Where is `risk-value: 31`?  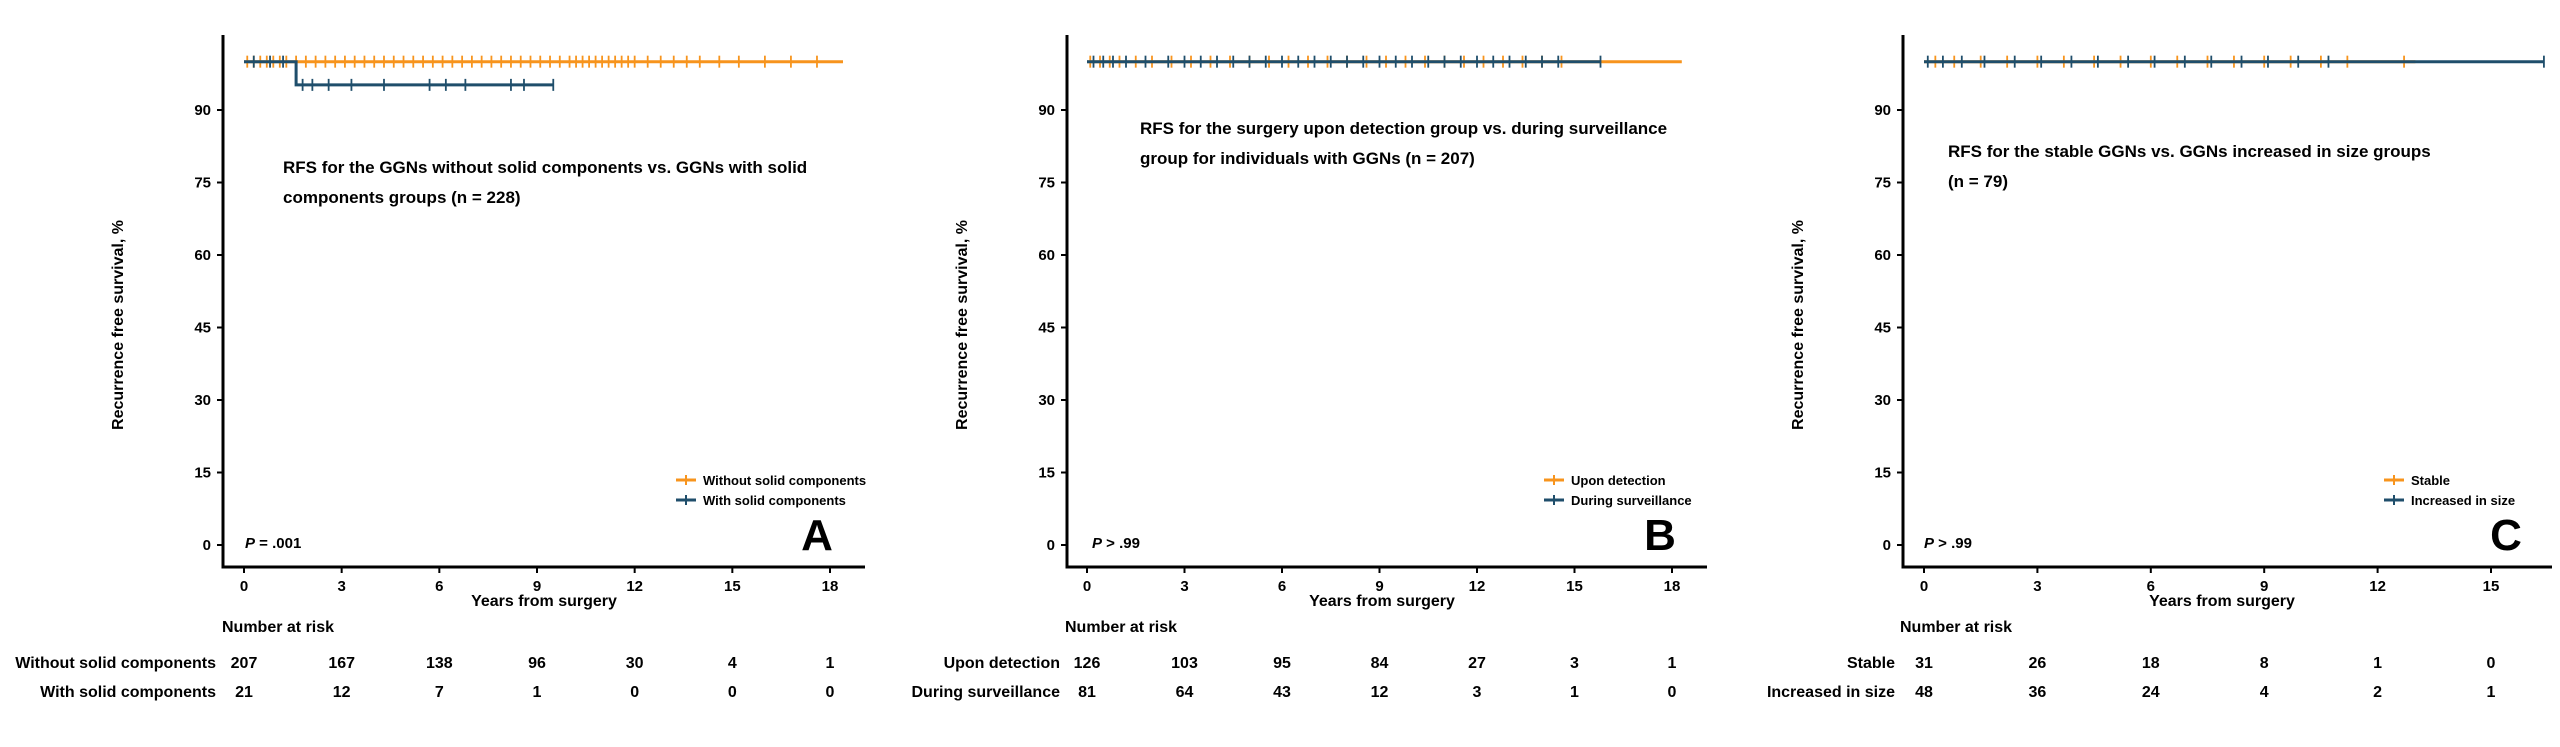
risk-value: 31 is located at coordinates (1924, 663).